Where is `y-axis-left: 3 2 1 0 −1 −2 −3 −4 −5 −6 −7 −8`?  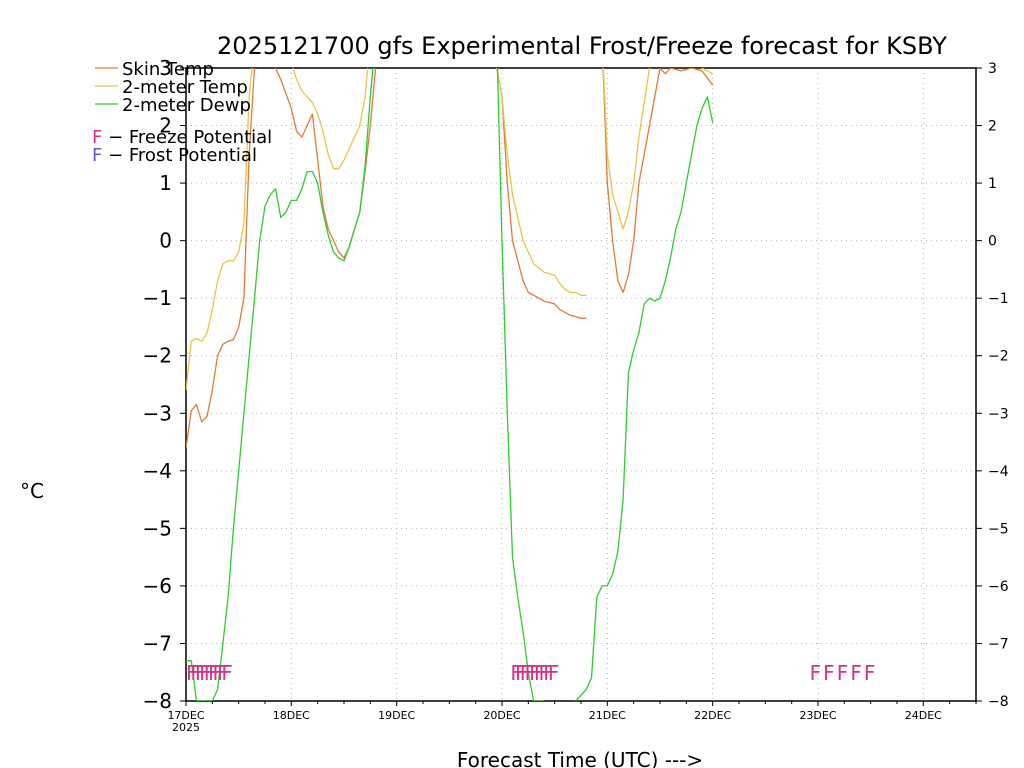
y-axis-left: 3 2 1 0 −1 −2 −3 −4 −5 −6 −7 −8 is located at coordinates (164, 384).